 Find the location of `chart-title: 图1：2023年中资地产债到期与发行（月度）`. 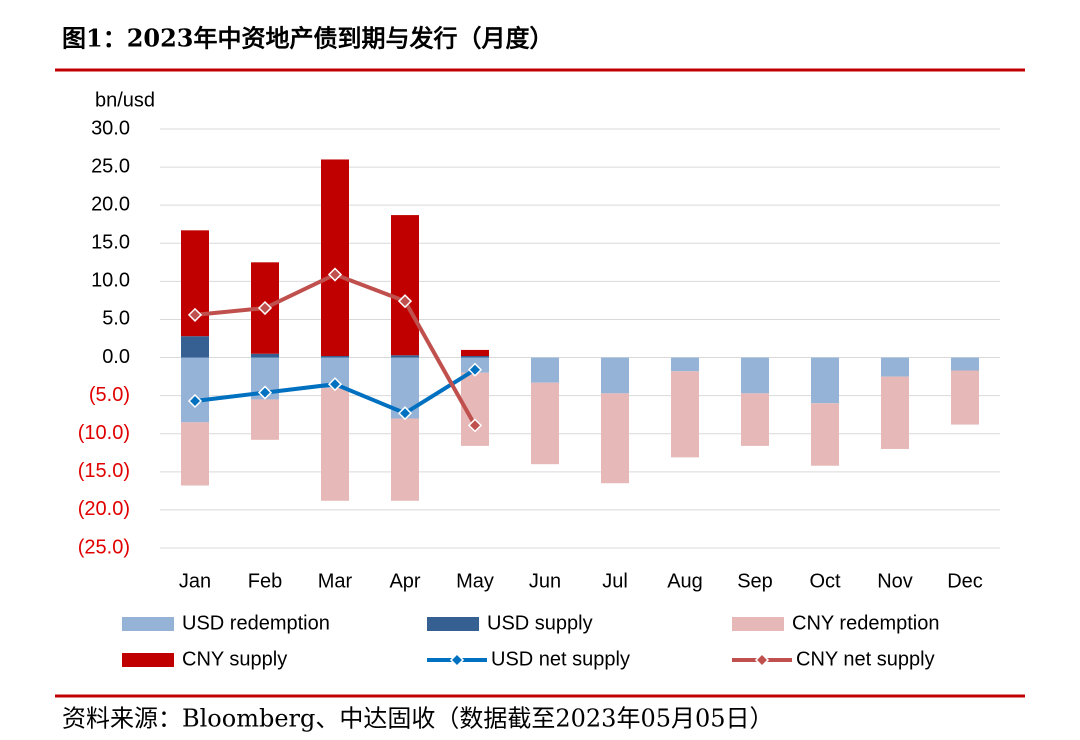

chart-title: 图1：2023年中资地产债到期与发行（月度） is located at coordinates (308, 38).